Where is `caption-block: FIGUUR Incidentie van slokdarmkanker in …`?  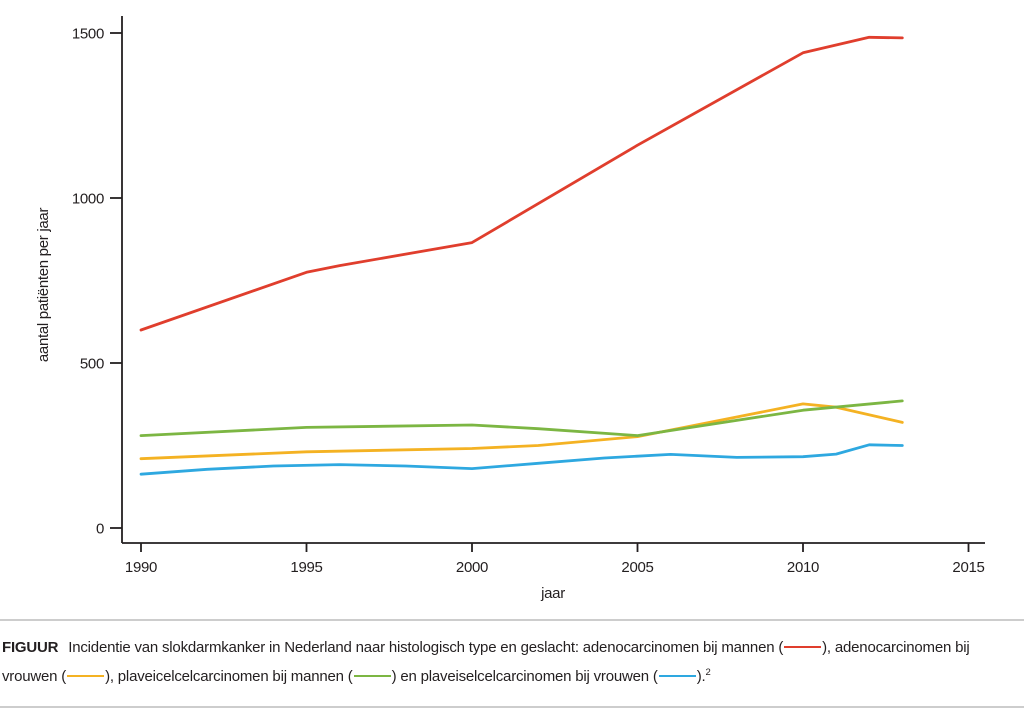 caption-block: FIGUUR Incidentie van slokdarmkanker in … is located at coordinates (512, 663).